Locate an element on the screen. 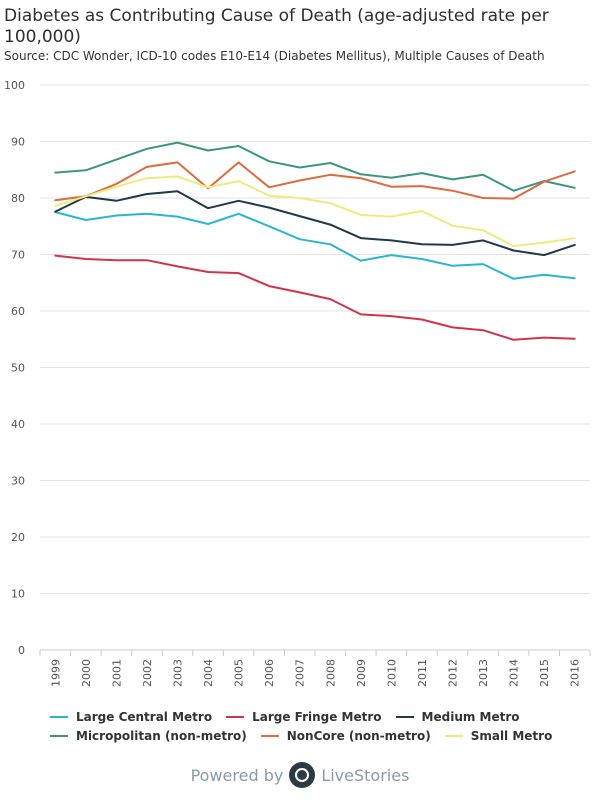  series-line-large-central-metro is located at coordinates (315, 245).